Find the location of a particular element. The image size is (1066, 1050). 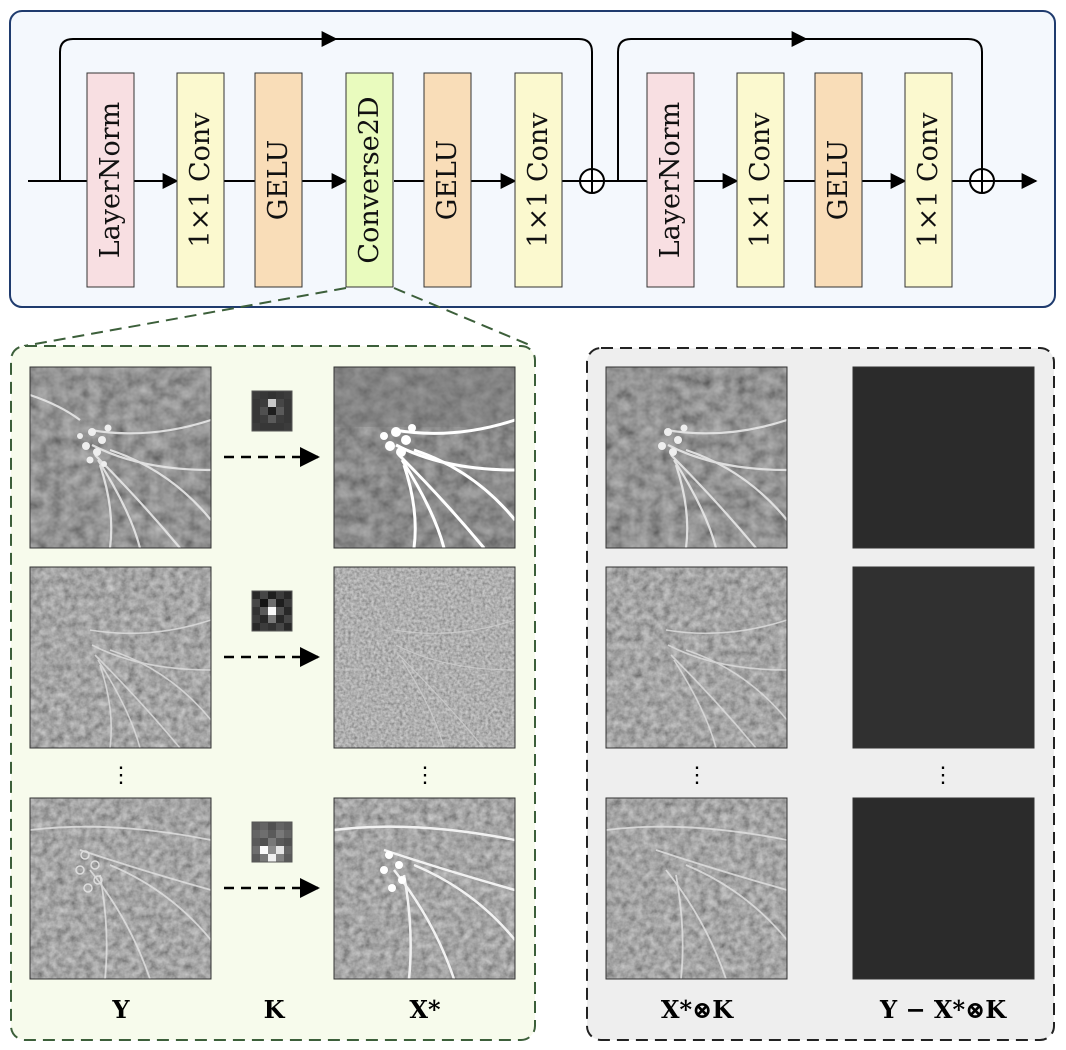

ellipsis-residual: ⋮ is located at coordinates (943, 775).